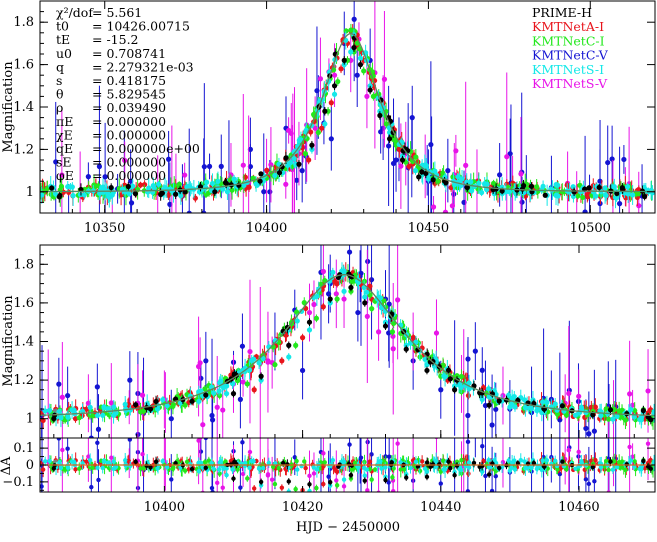  What do you see at coordinates (23, 303) in the screenshot?
I see `y-tick-label: 1.6` at bounding box center [23, 303].